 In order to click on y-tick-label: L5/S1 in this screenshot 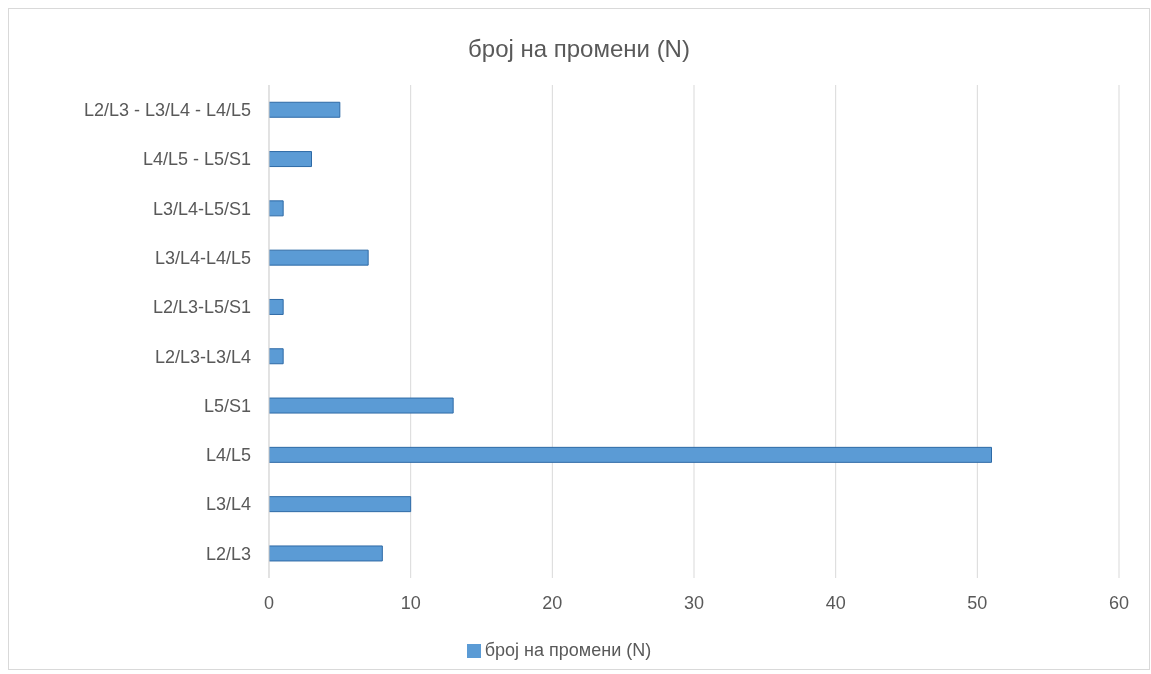, I will do `click(227, 405)`.